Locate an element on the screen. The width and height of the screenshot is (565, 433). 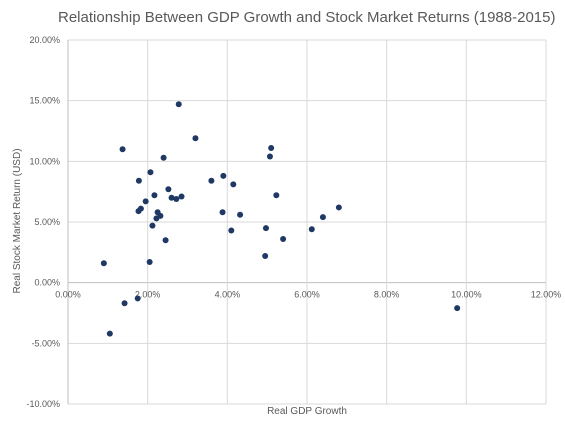
x-tick-label: 6.00% is located at coordinates (307, 295).